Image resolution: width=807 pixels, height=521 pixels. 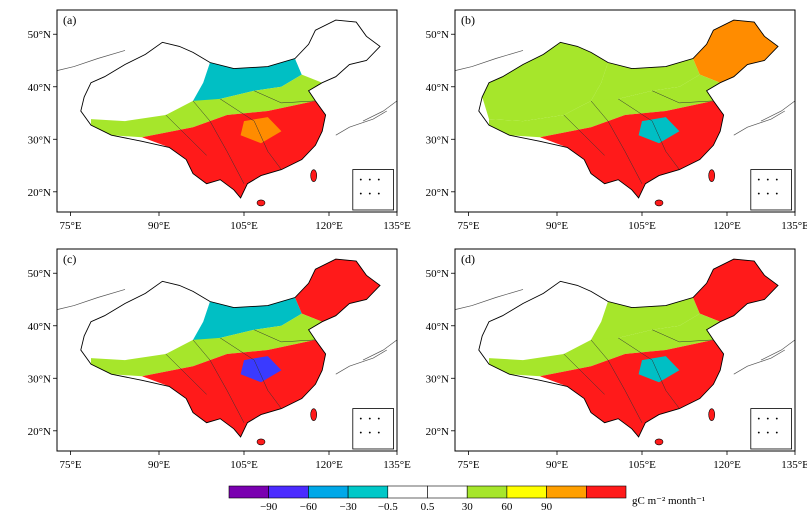 I want to click on colorbar-label: −0.5, so click(x=388, y=507).